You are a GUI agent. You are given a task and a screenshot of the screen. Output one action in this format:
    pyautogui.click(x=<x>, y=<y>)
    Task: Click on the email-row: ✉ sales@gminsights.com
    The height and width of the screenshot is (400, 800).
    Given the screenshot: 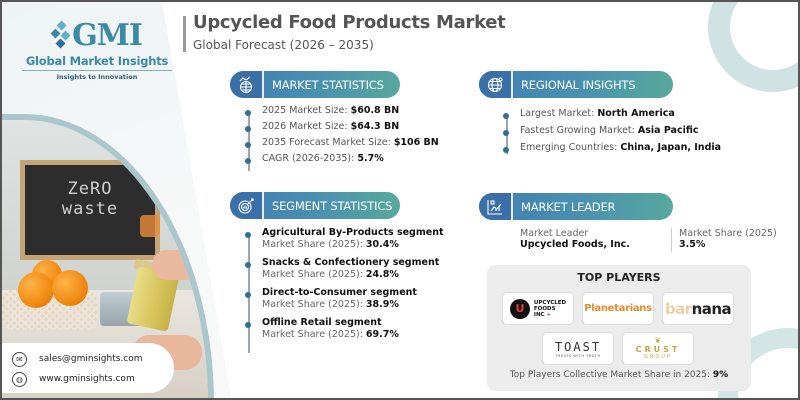 What is the action you would take?
    pyautogui.click(x=93, y=359)
    